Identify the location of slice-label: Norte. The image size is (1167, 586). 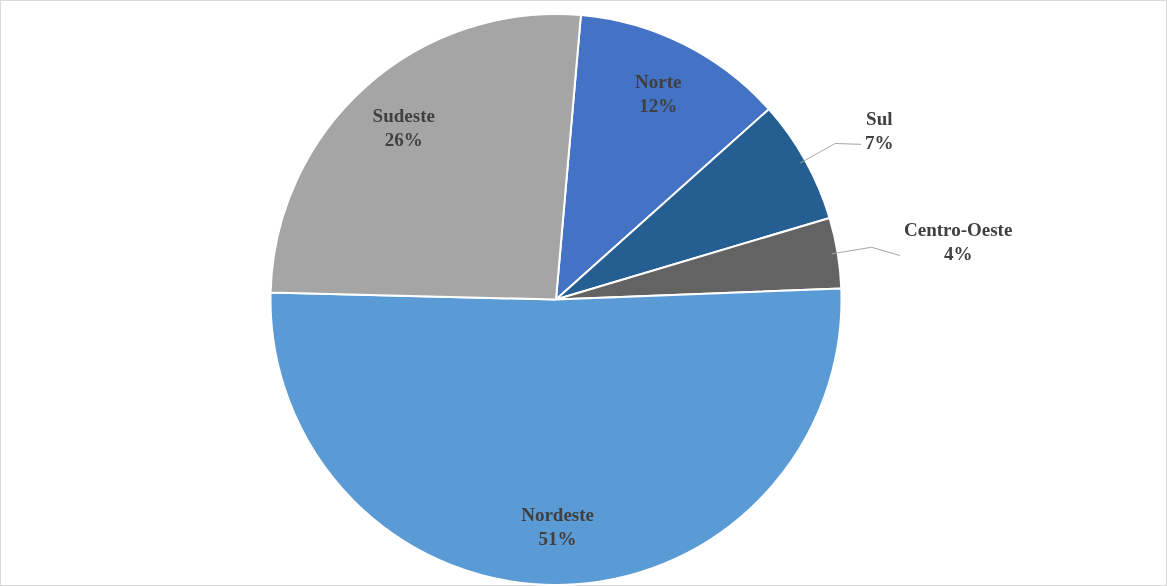
(658, 82).